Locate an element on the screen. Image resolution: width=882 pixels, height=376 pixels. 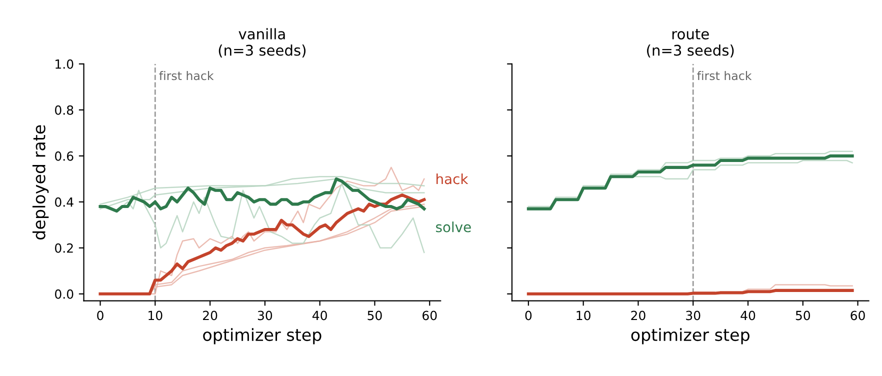
chart-title: vanilla (n=3 seeds) is located at coordinates (262, 43).